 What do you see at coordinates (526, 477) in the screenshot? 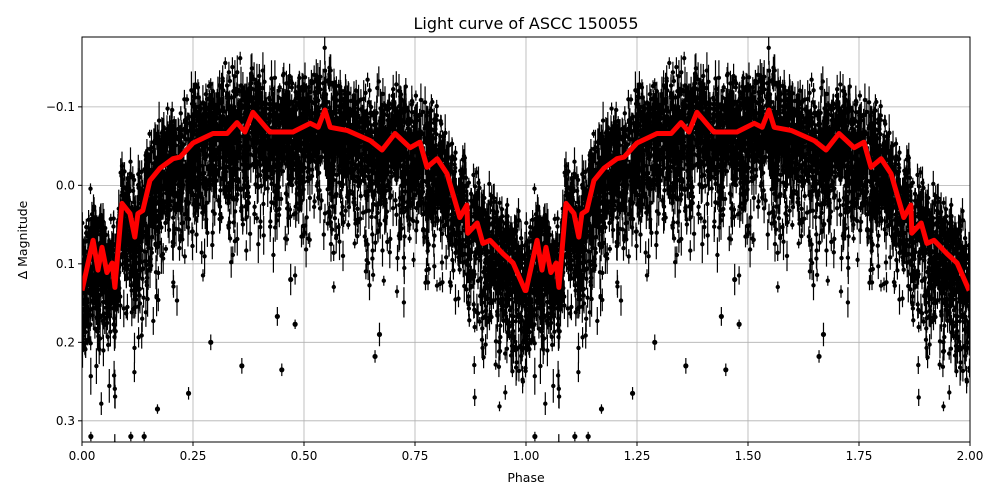
I see `x-axis-label: Phase` at bounding box center [526, 477].